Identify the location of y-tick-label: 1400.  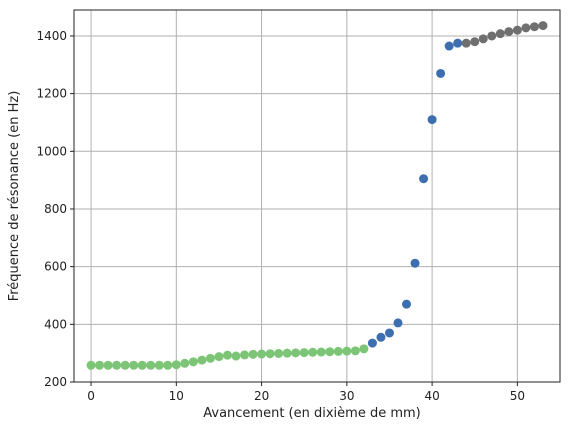
(51, 36).